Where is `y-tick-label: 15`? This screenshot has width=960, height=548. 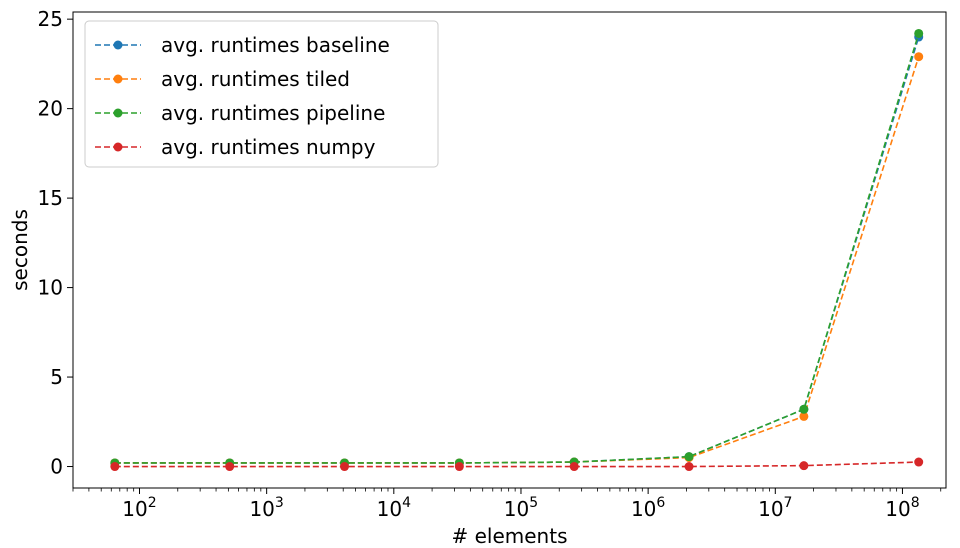
y-tick-label: 15 is located at coordinates (50, 198).